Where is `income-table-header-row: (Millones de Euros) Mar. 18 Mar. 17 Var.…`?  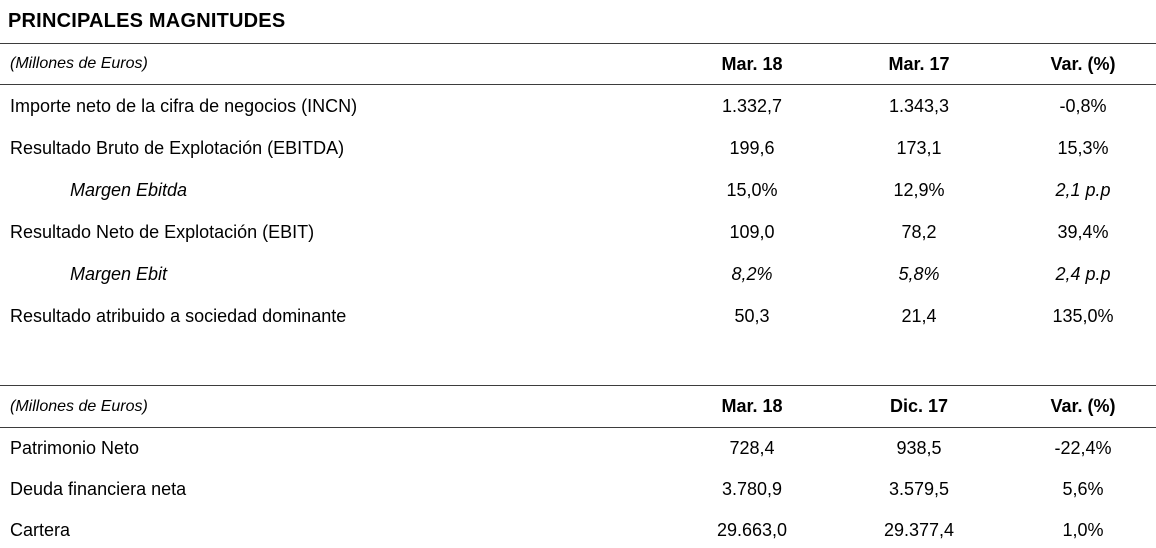 income-table-header-row: (Millones de Euros) Mar. 18 Mar. 17 Var.… is located at coordinates (578, 64).